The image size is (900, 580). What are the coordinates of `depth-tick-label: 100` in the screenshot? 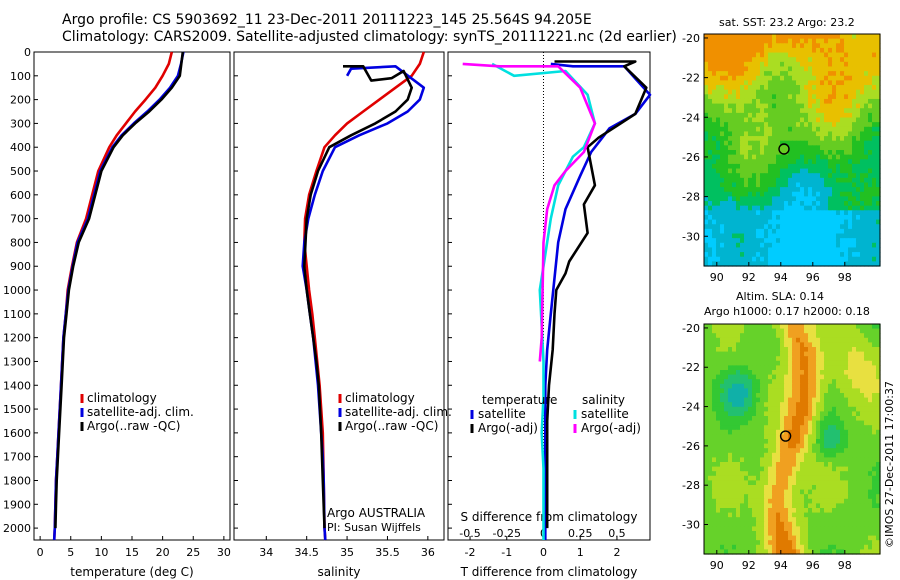 It's located at (20, 76).